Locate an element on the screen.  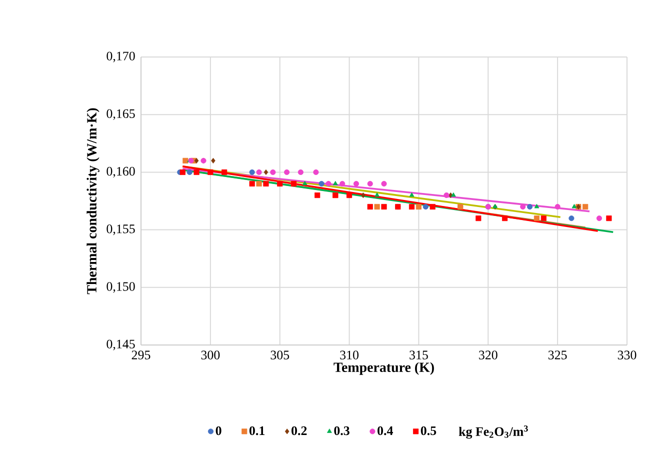
y-axis-title: Thermal conductivity (W/m·K) is located at coordinates (93, 201).